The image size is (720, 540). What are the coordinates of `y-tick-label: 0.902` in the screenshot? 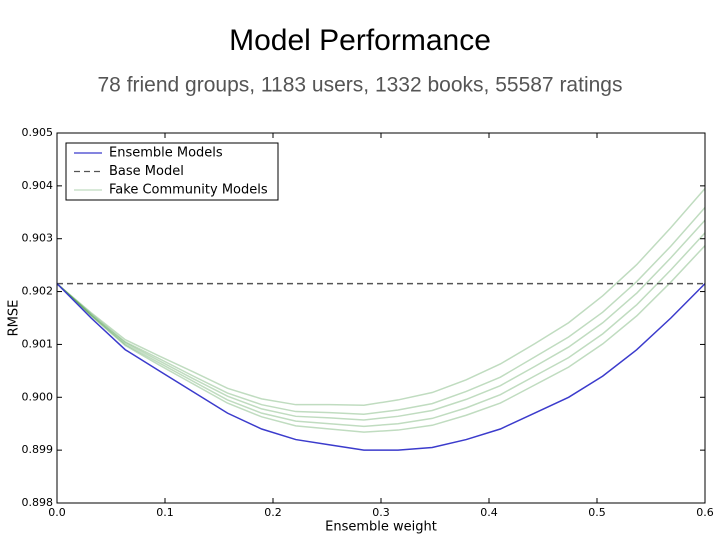 It's located at (38, 291).